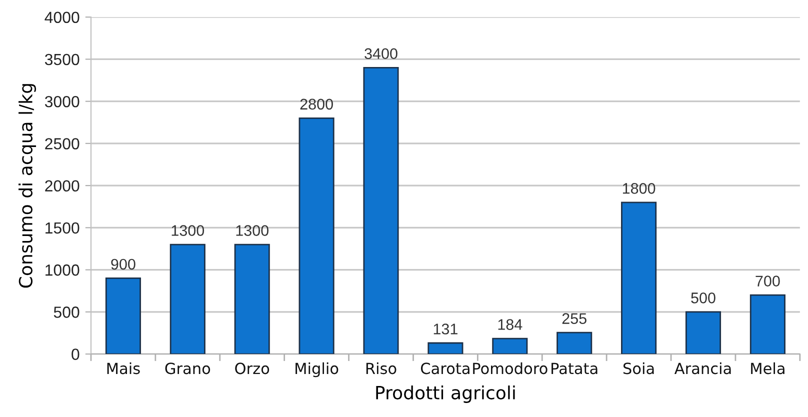 The height and width of the screenshot is (417, 808). I want to click on x-tick-label: Mela, so click(767, 368).